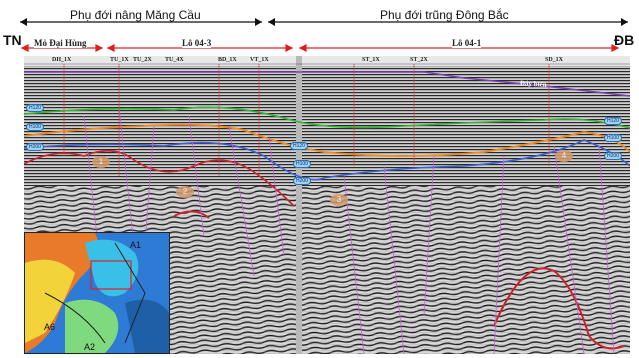  What do you see at coordinates (320, 48) in the screenshot?
I see `block-arrows` at bounding box center [320, 48].